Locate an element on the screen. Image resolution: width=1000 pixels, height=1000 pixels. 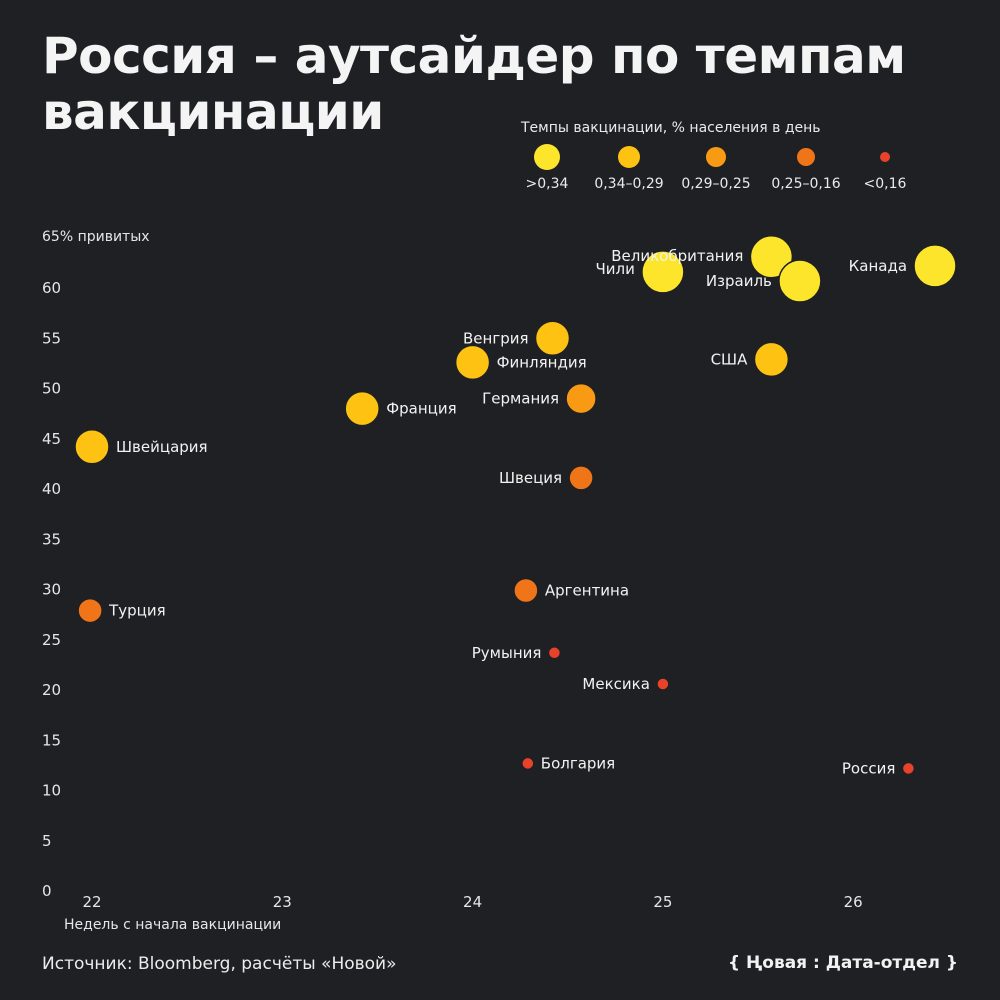
point-label: Швейцария is located at coordinates (162, 447).